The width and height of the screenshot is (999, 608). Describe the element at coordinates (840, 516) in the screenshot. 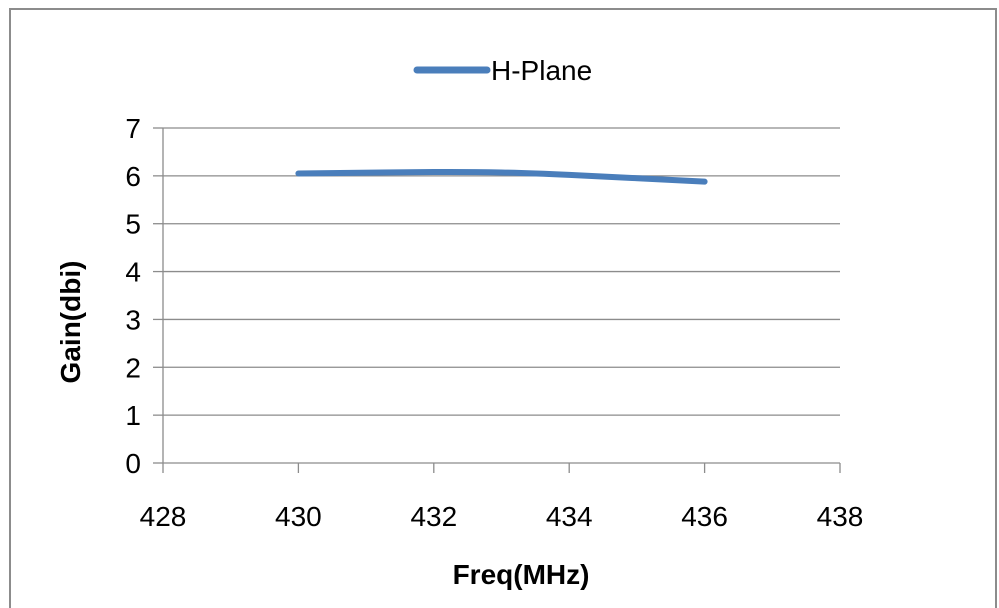

I see `x-tick-label-438: 438` at that location.